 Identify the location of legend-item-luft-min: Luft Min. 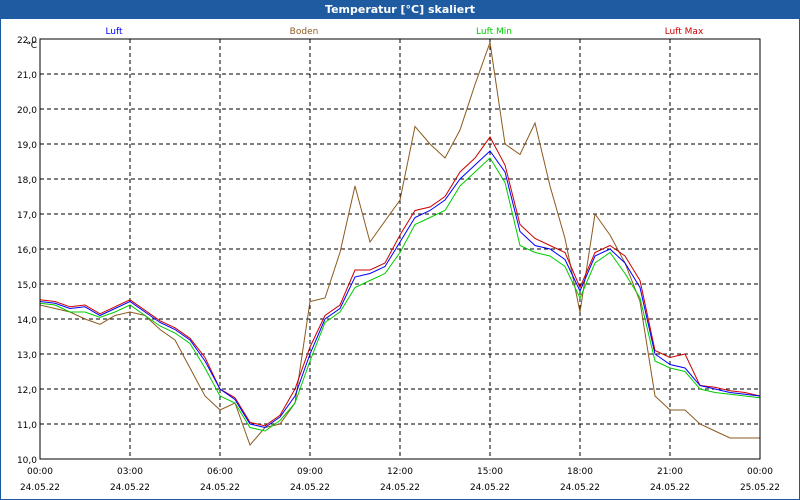
(494, 32).